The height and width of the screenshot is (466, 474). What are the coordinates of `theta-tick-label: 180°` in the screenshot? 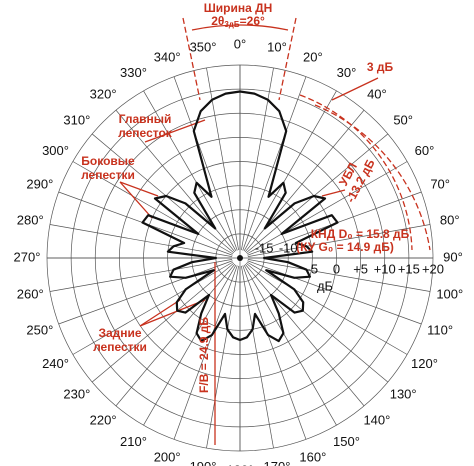 It's located at (240, 464).